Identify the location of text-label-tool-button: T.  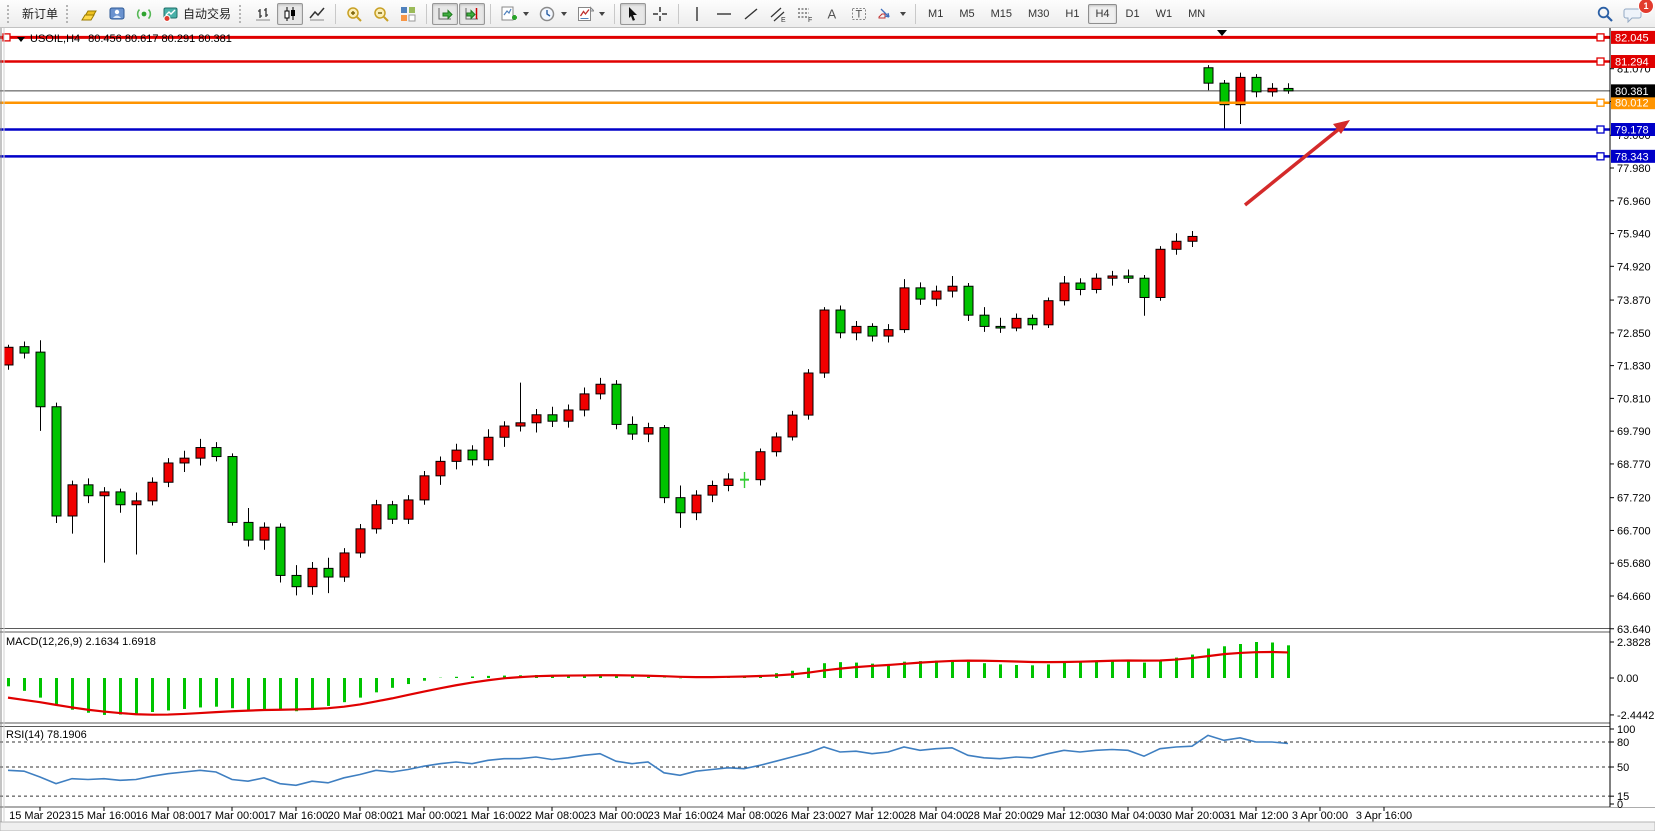
(859, 14).